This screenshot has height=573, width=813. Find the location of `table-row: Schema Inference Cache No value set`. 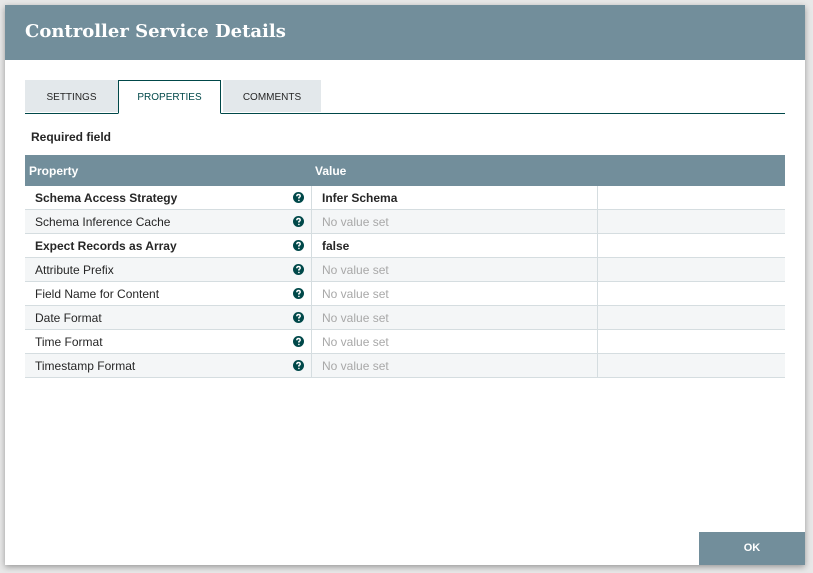

table-row: Schema Inference Cache No value set is located at coordinates (405, 222).